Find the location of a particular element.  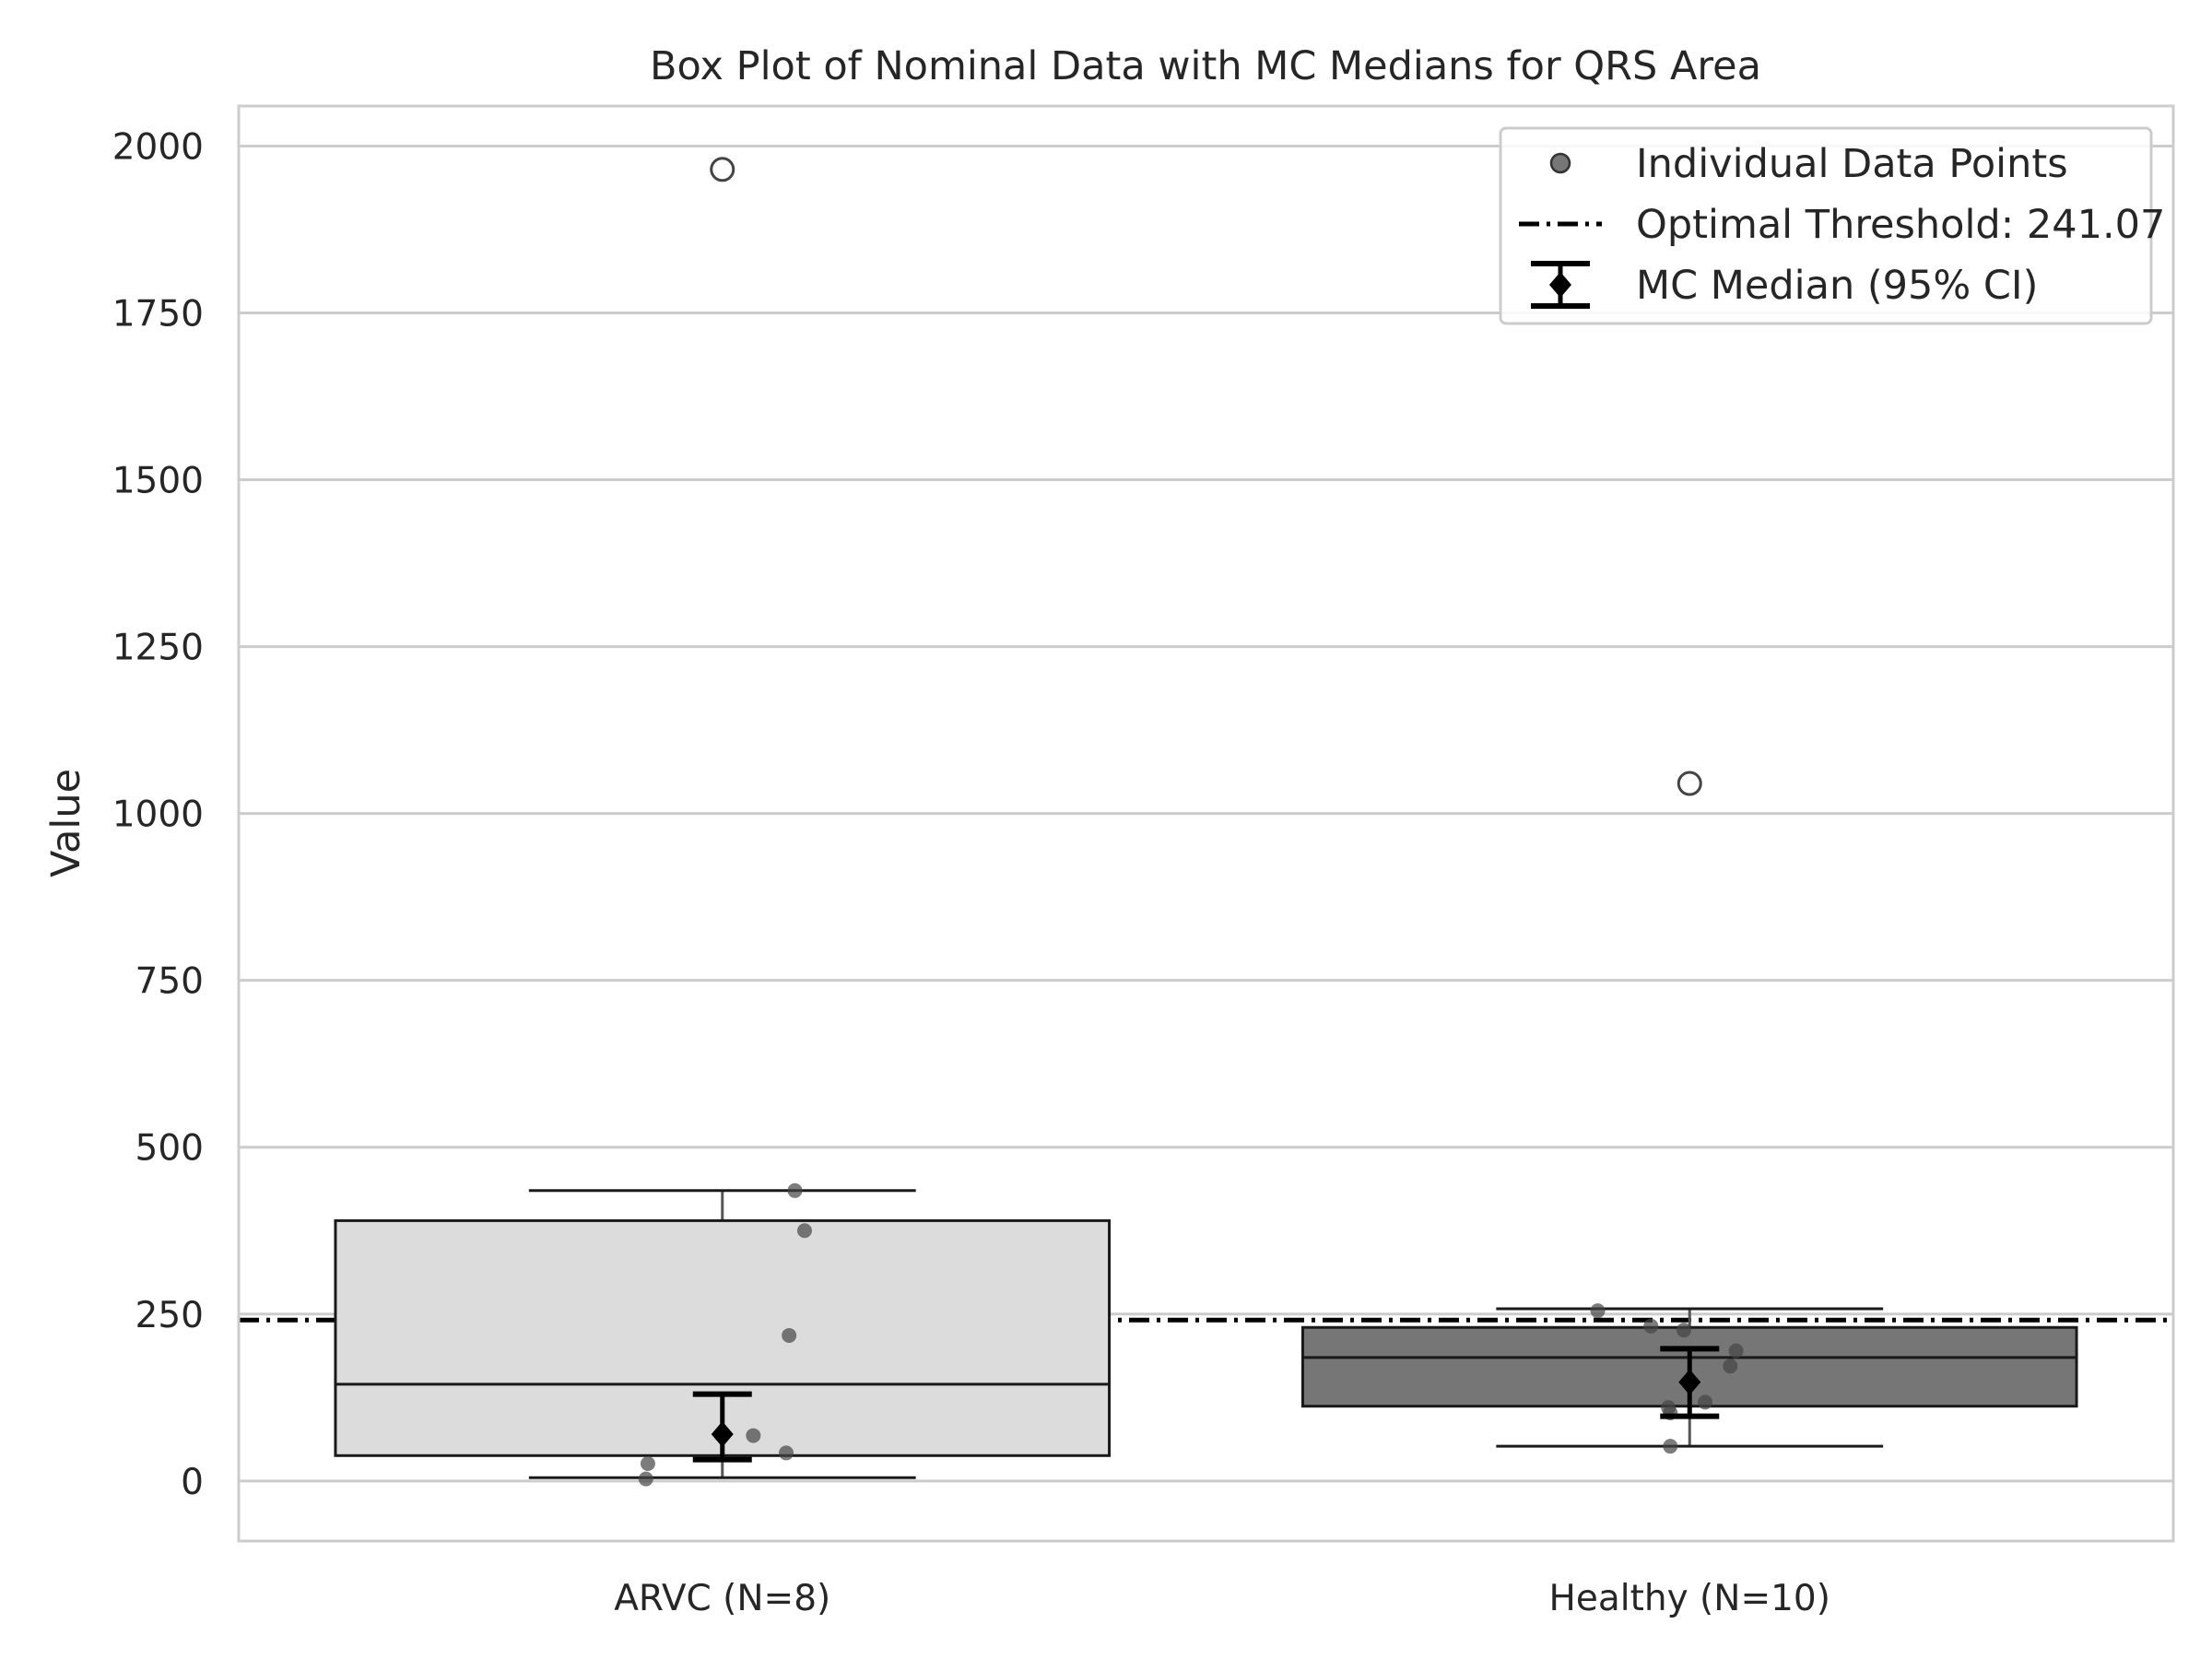

y-tick-label: 1000 is located at coordinates (158, 815).